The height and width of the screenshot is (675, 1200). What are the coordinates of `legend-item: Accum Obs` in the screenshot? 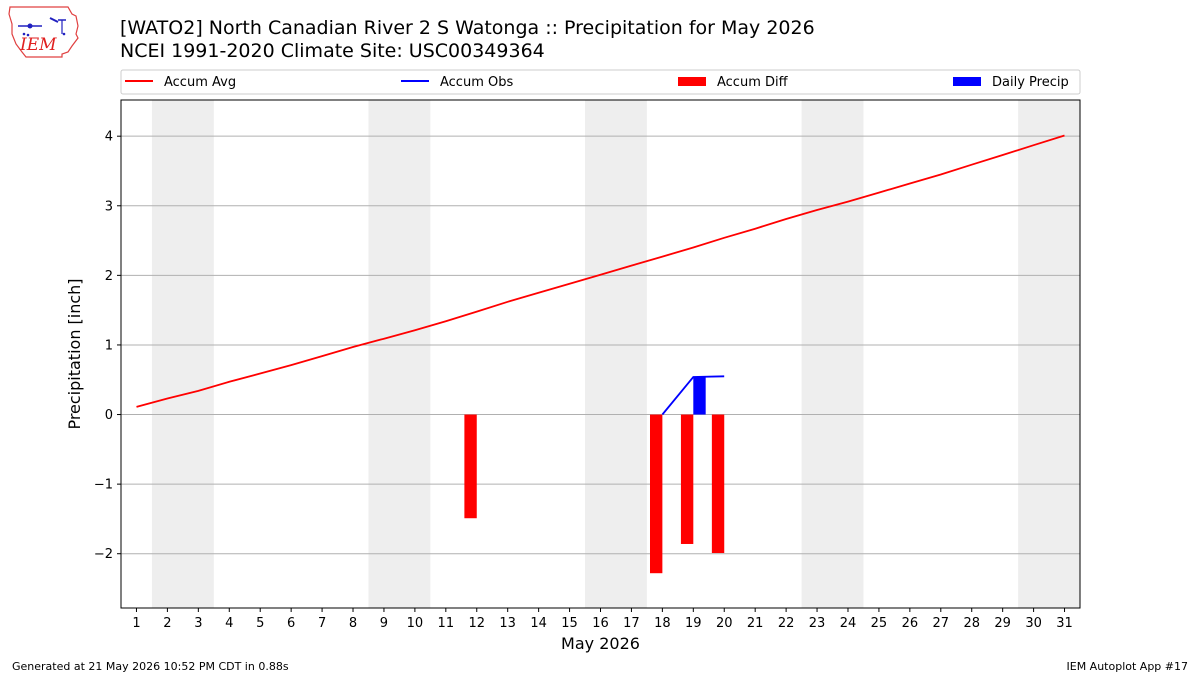 It's located at (457, 82).